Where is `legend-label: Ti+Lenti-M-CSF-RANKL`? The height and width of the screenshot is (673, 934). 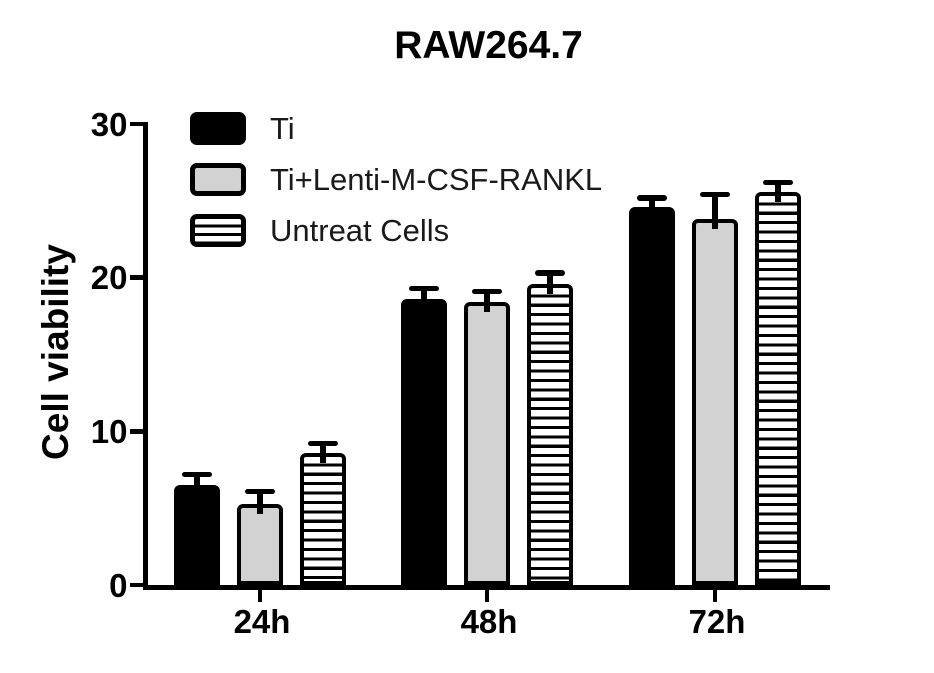 legend-label: Ti+Lenti-M-CSF-RANKL is located at coordinates (436, 179).